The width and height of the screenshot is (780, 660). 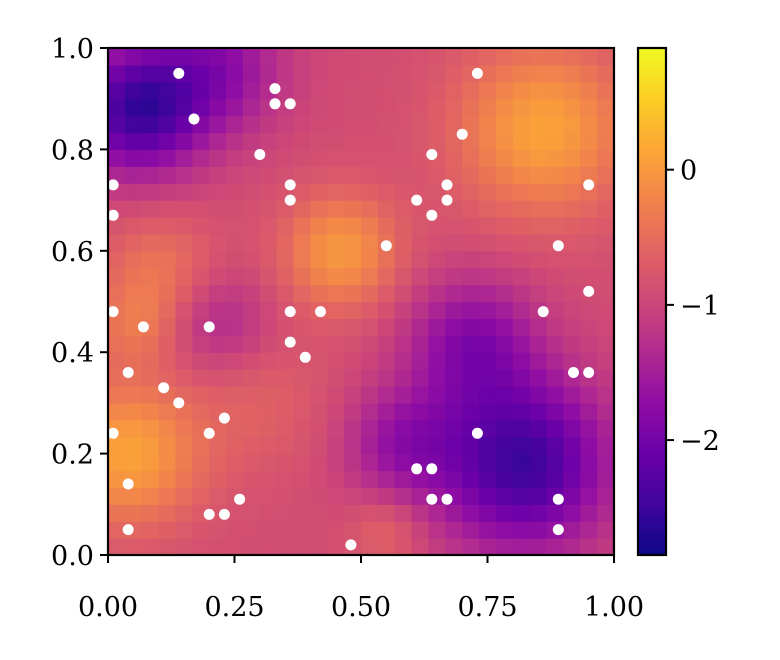 What do you see at coordinates (72, 150) in the screenshot?
I see `y-tick-label: 0.8` at bounding box center [72, 150].